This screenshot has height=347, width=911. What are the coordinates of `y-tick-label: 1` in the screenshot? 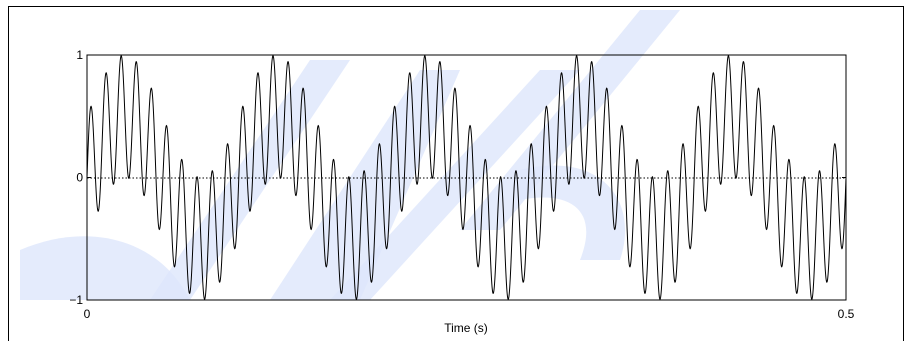 It's located at (79, 55).